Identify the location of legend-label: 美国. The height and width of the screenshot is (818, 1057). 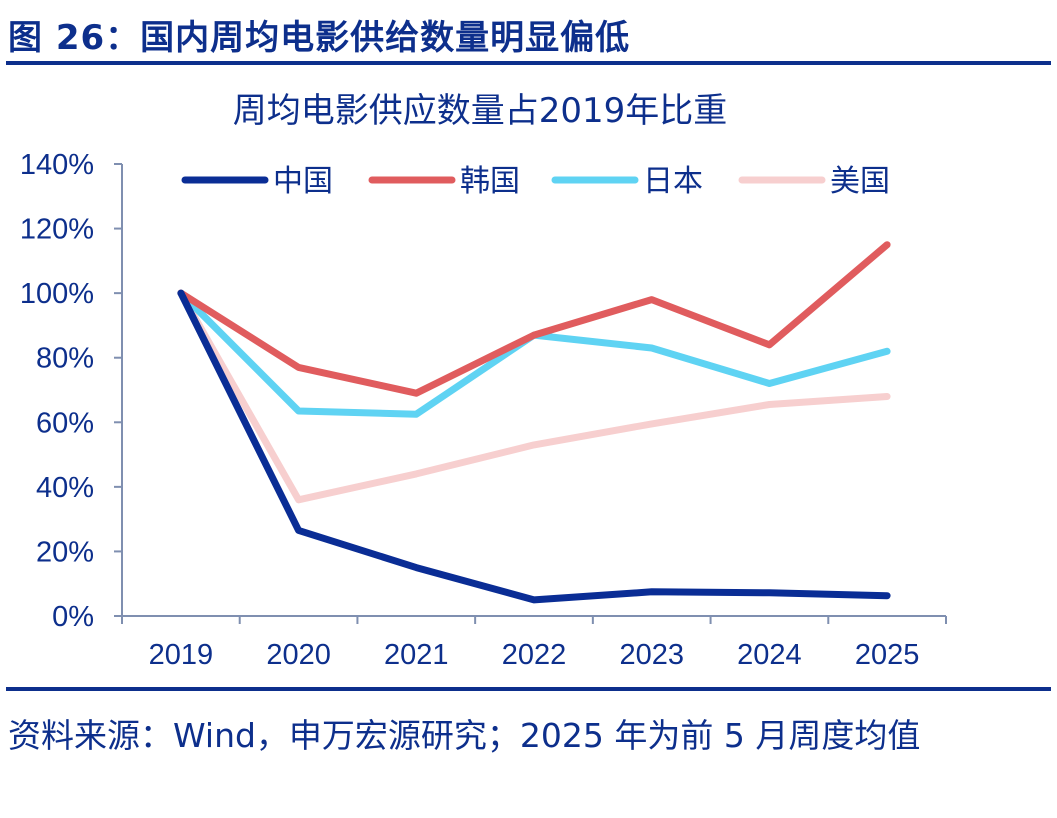
(860, 181).